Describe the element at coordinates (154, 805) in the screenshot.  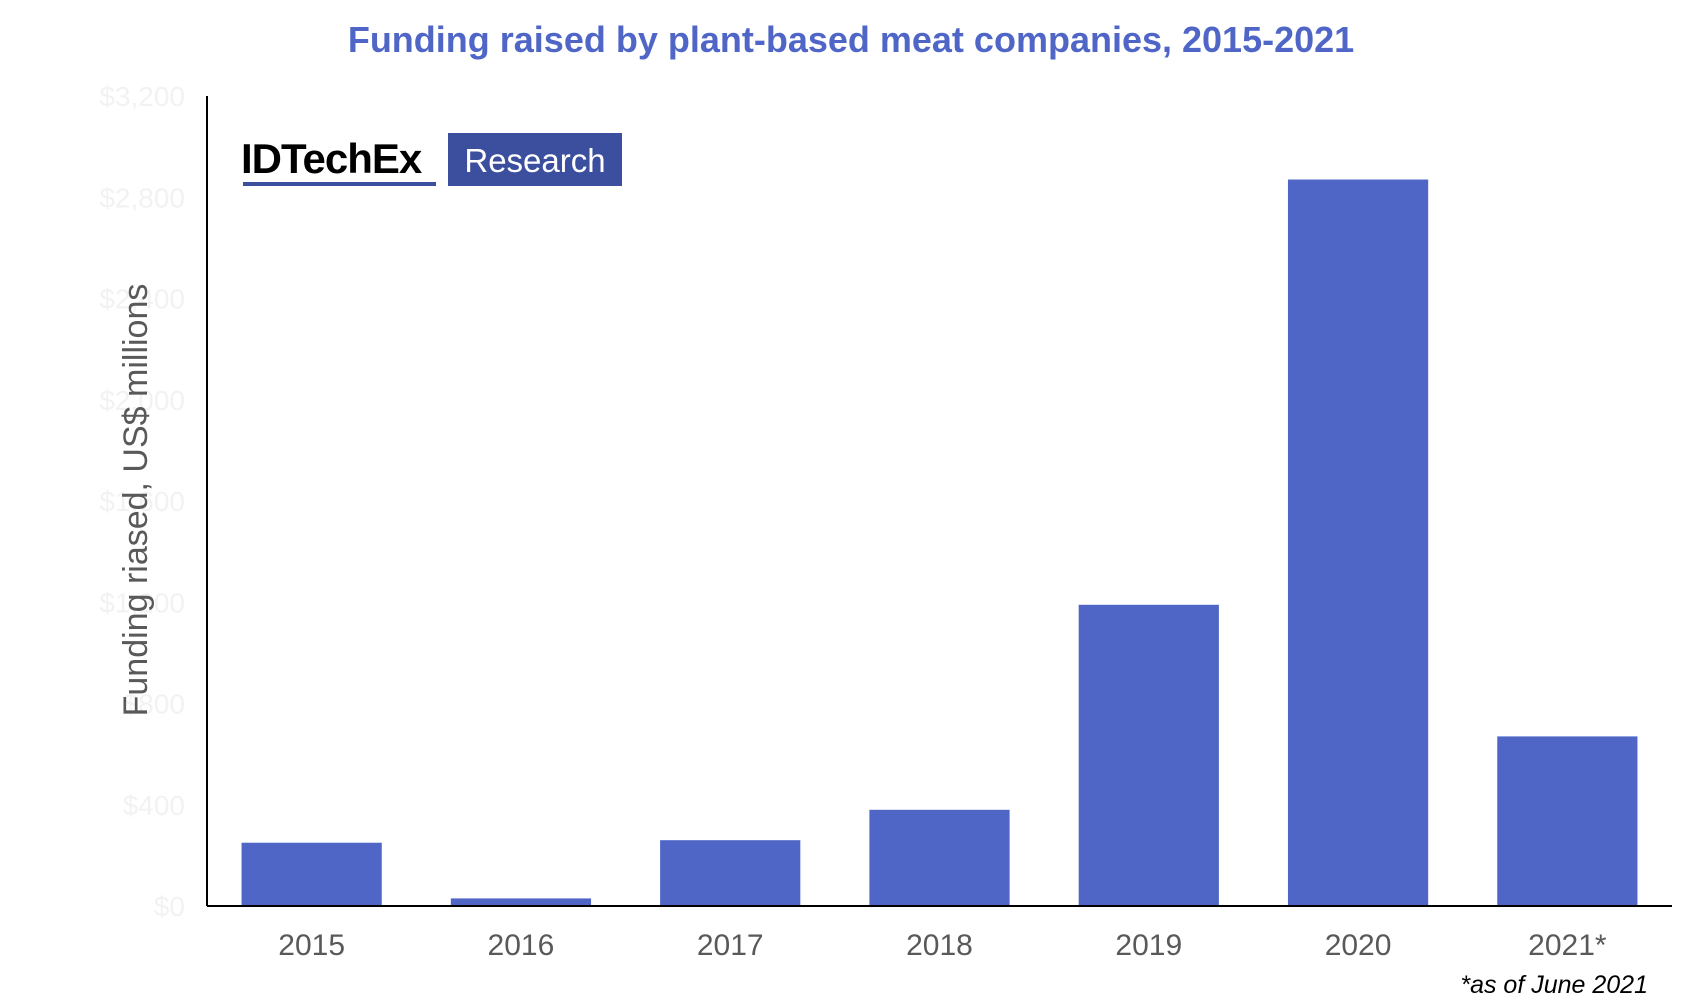
I see `y-tick-label: $400` at that location.